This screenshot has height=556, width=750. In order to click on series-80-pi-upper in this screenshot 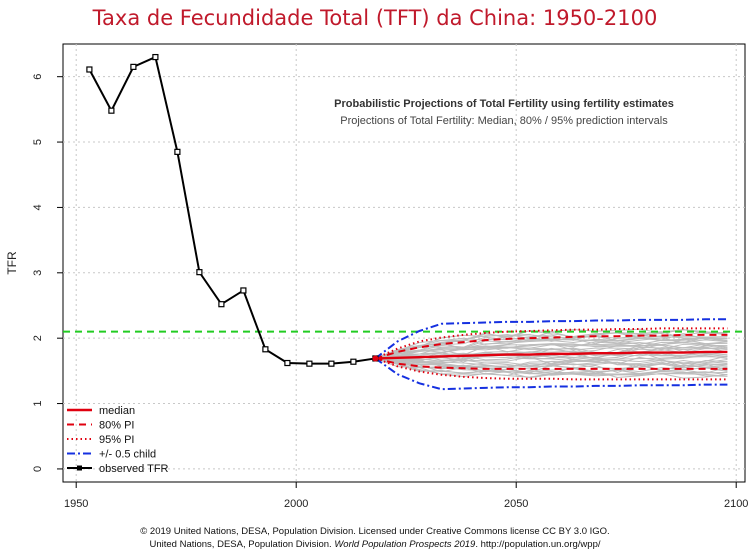, I will do `click(551, 346)`.